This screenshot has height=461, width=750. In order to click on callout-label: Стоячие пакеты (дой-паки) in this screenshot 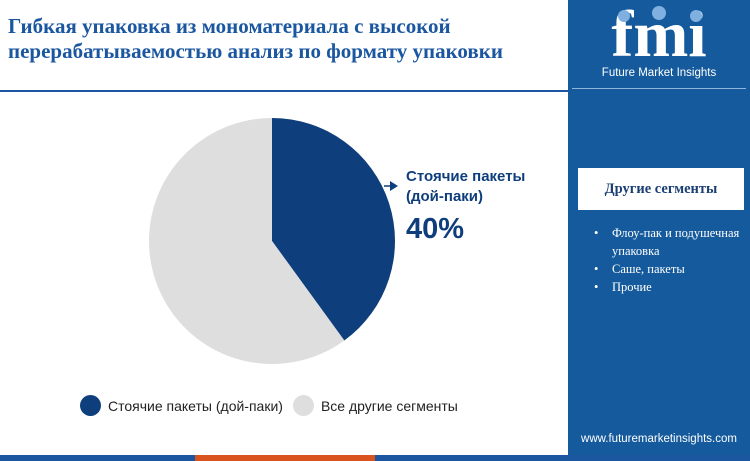, I will do `click(466, 186)`.